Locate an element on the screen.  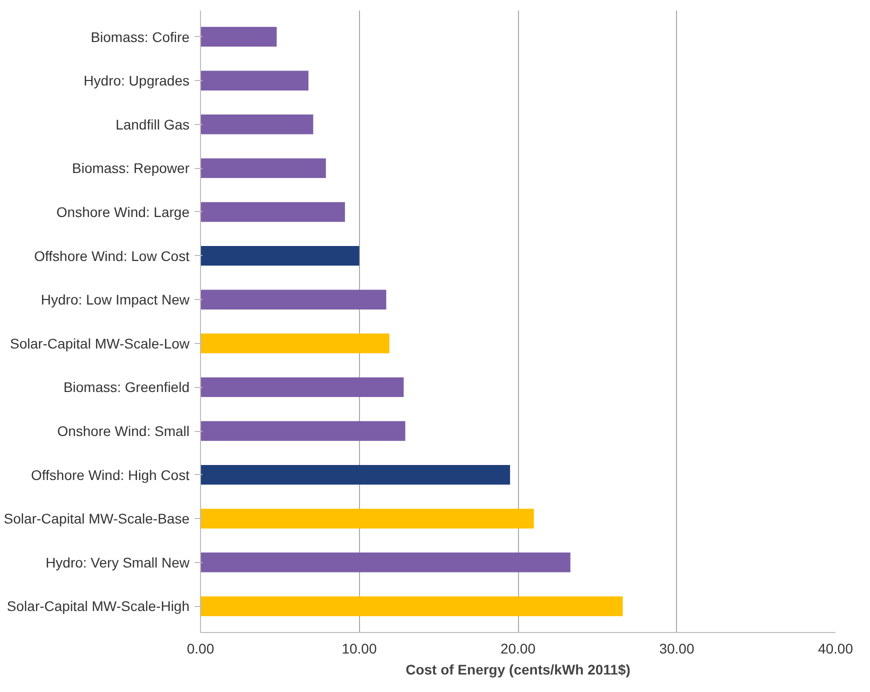
x-tick-label: 40.00 is located at coordinates (836, 648).